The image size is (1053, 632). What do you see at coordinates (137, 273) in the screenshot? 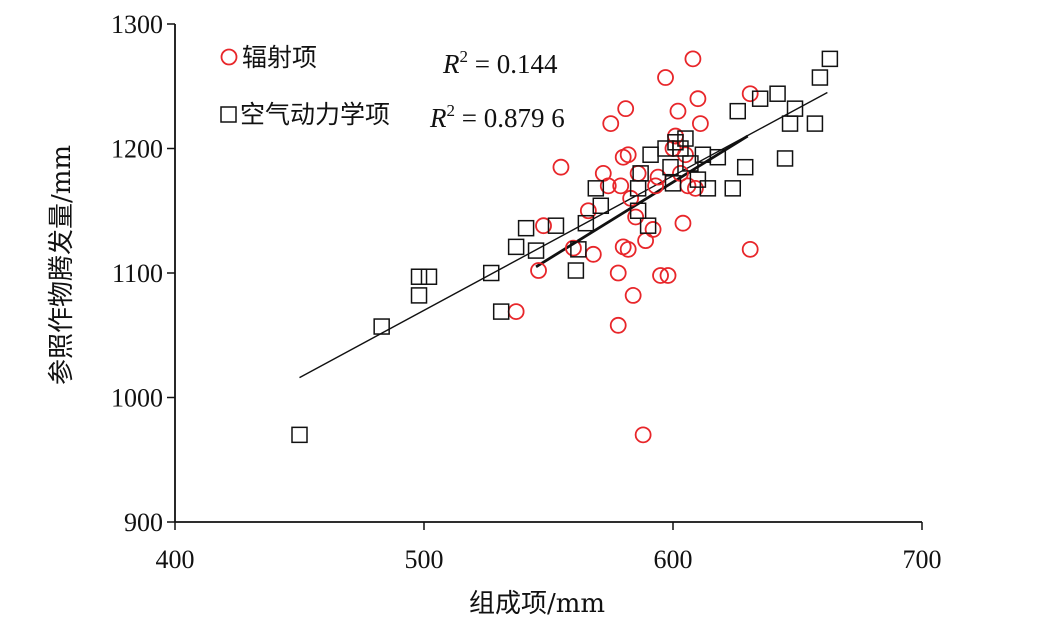
I see `y-tick-label: 1100` at bounding box center [137, 273].